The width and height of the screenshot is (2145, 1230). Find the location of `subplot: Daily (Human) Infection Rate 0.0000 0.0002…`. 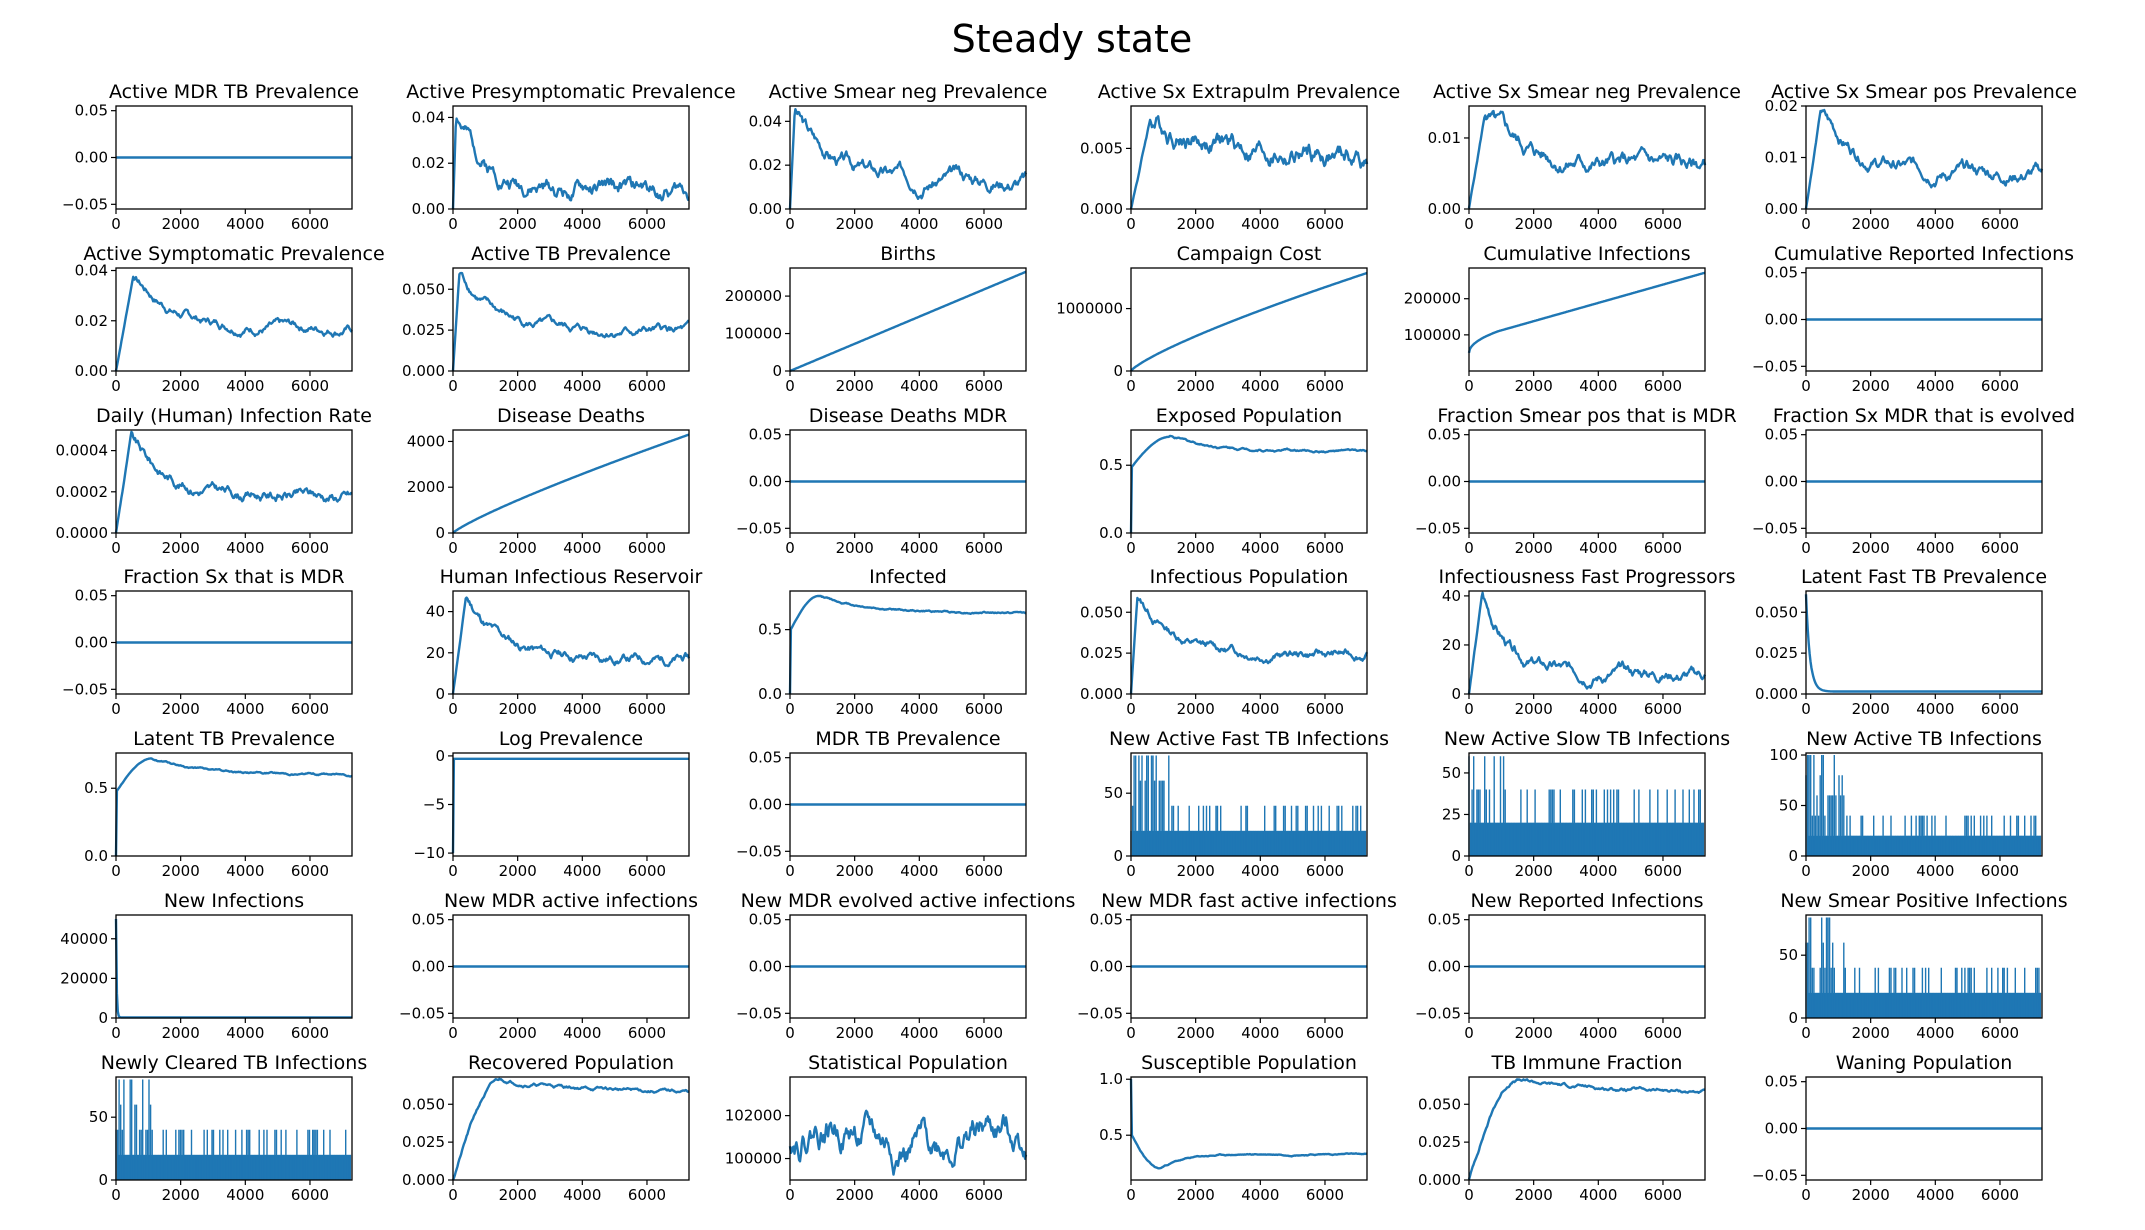

subplot: Daily (Human) Infection Rate 0.0000 0.0002… is located at coordinates (214, 481).